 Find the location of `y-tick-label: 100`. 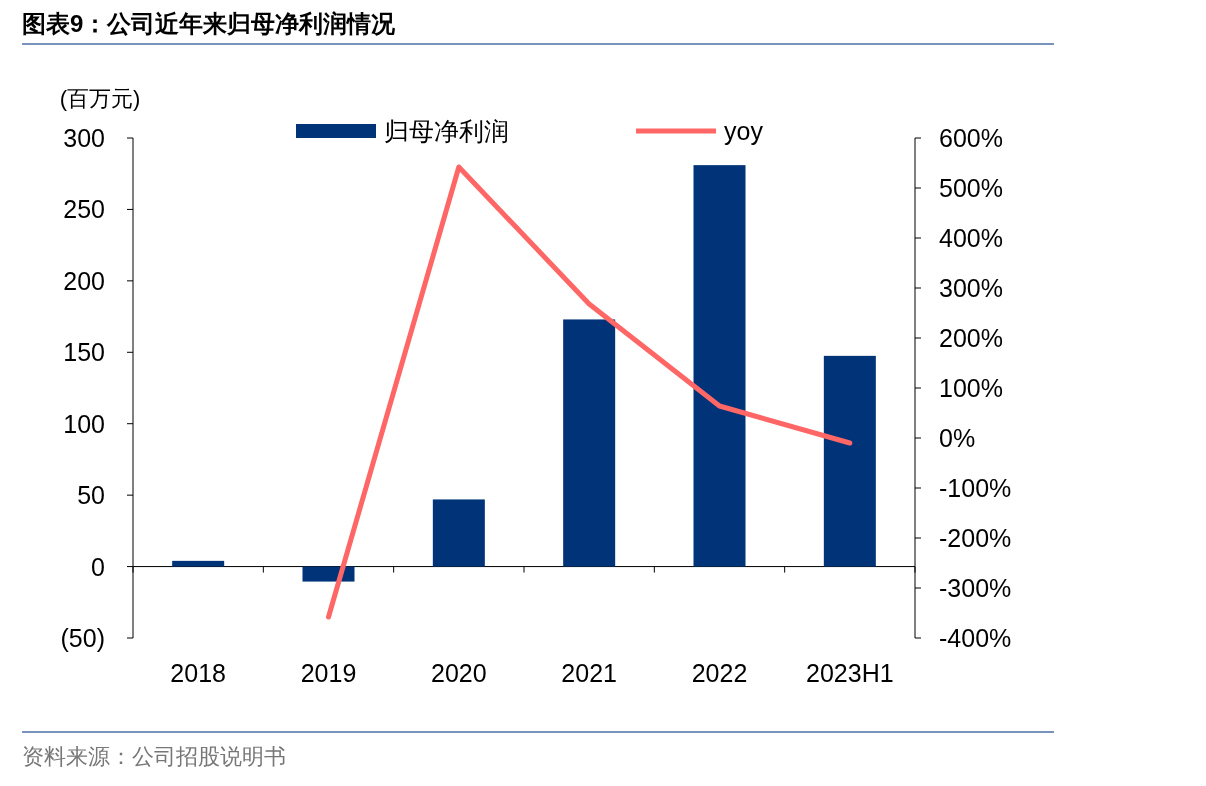

y-tick-label: 100 is located at coordinates (84, 423).